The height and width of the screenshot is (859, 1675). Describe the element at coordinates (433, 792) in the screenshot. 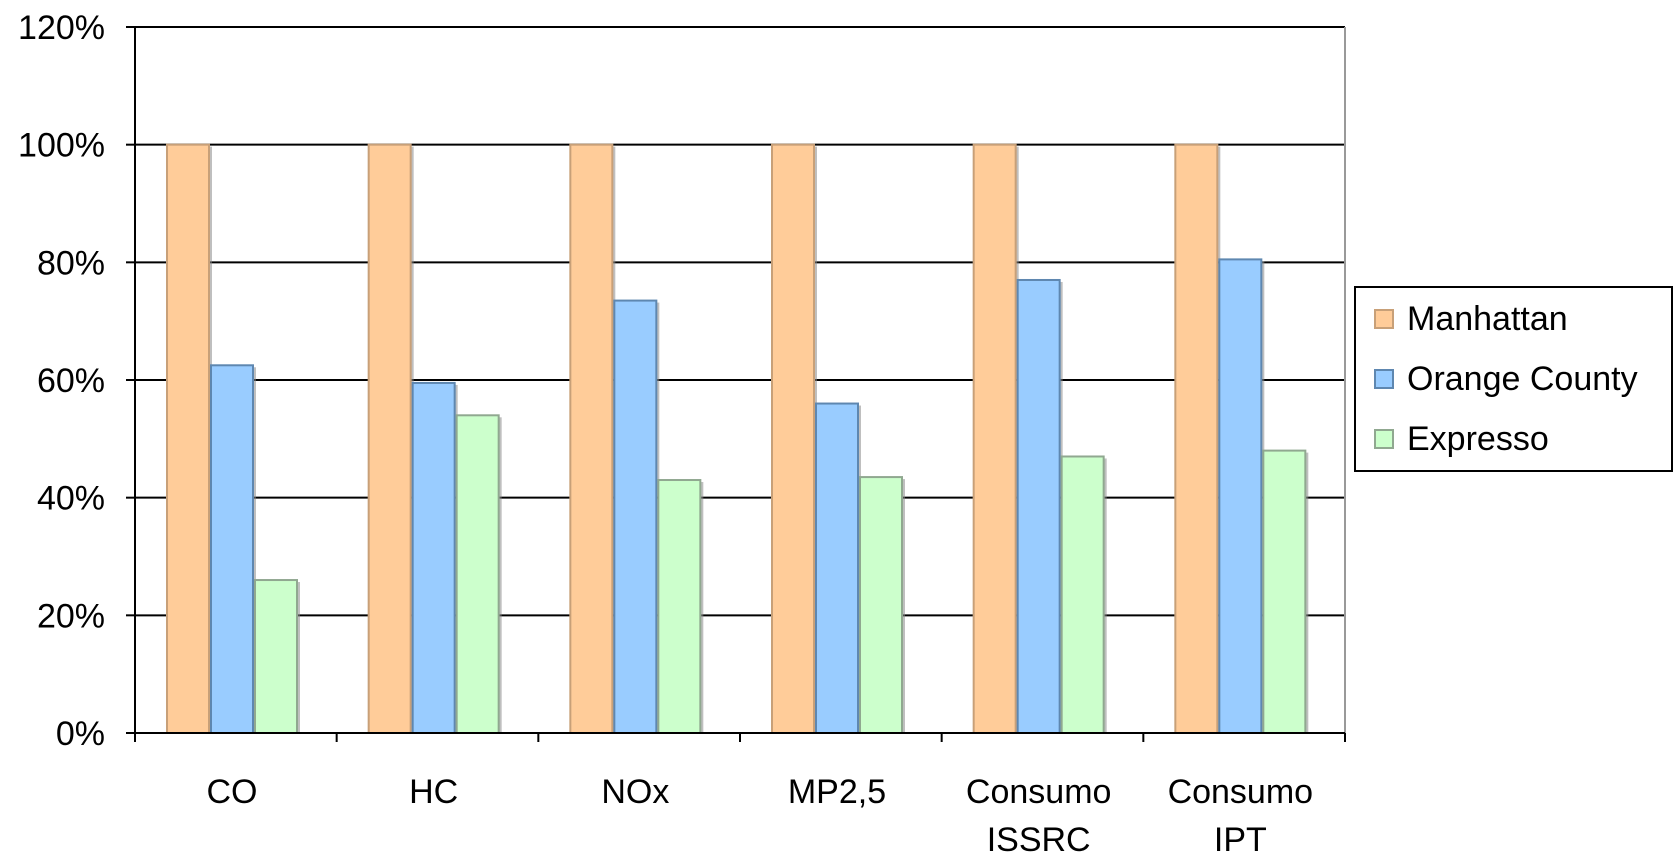

I see `x-tick-label: HC` at that location.